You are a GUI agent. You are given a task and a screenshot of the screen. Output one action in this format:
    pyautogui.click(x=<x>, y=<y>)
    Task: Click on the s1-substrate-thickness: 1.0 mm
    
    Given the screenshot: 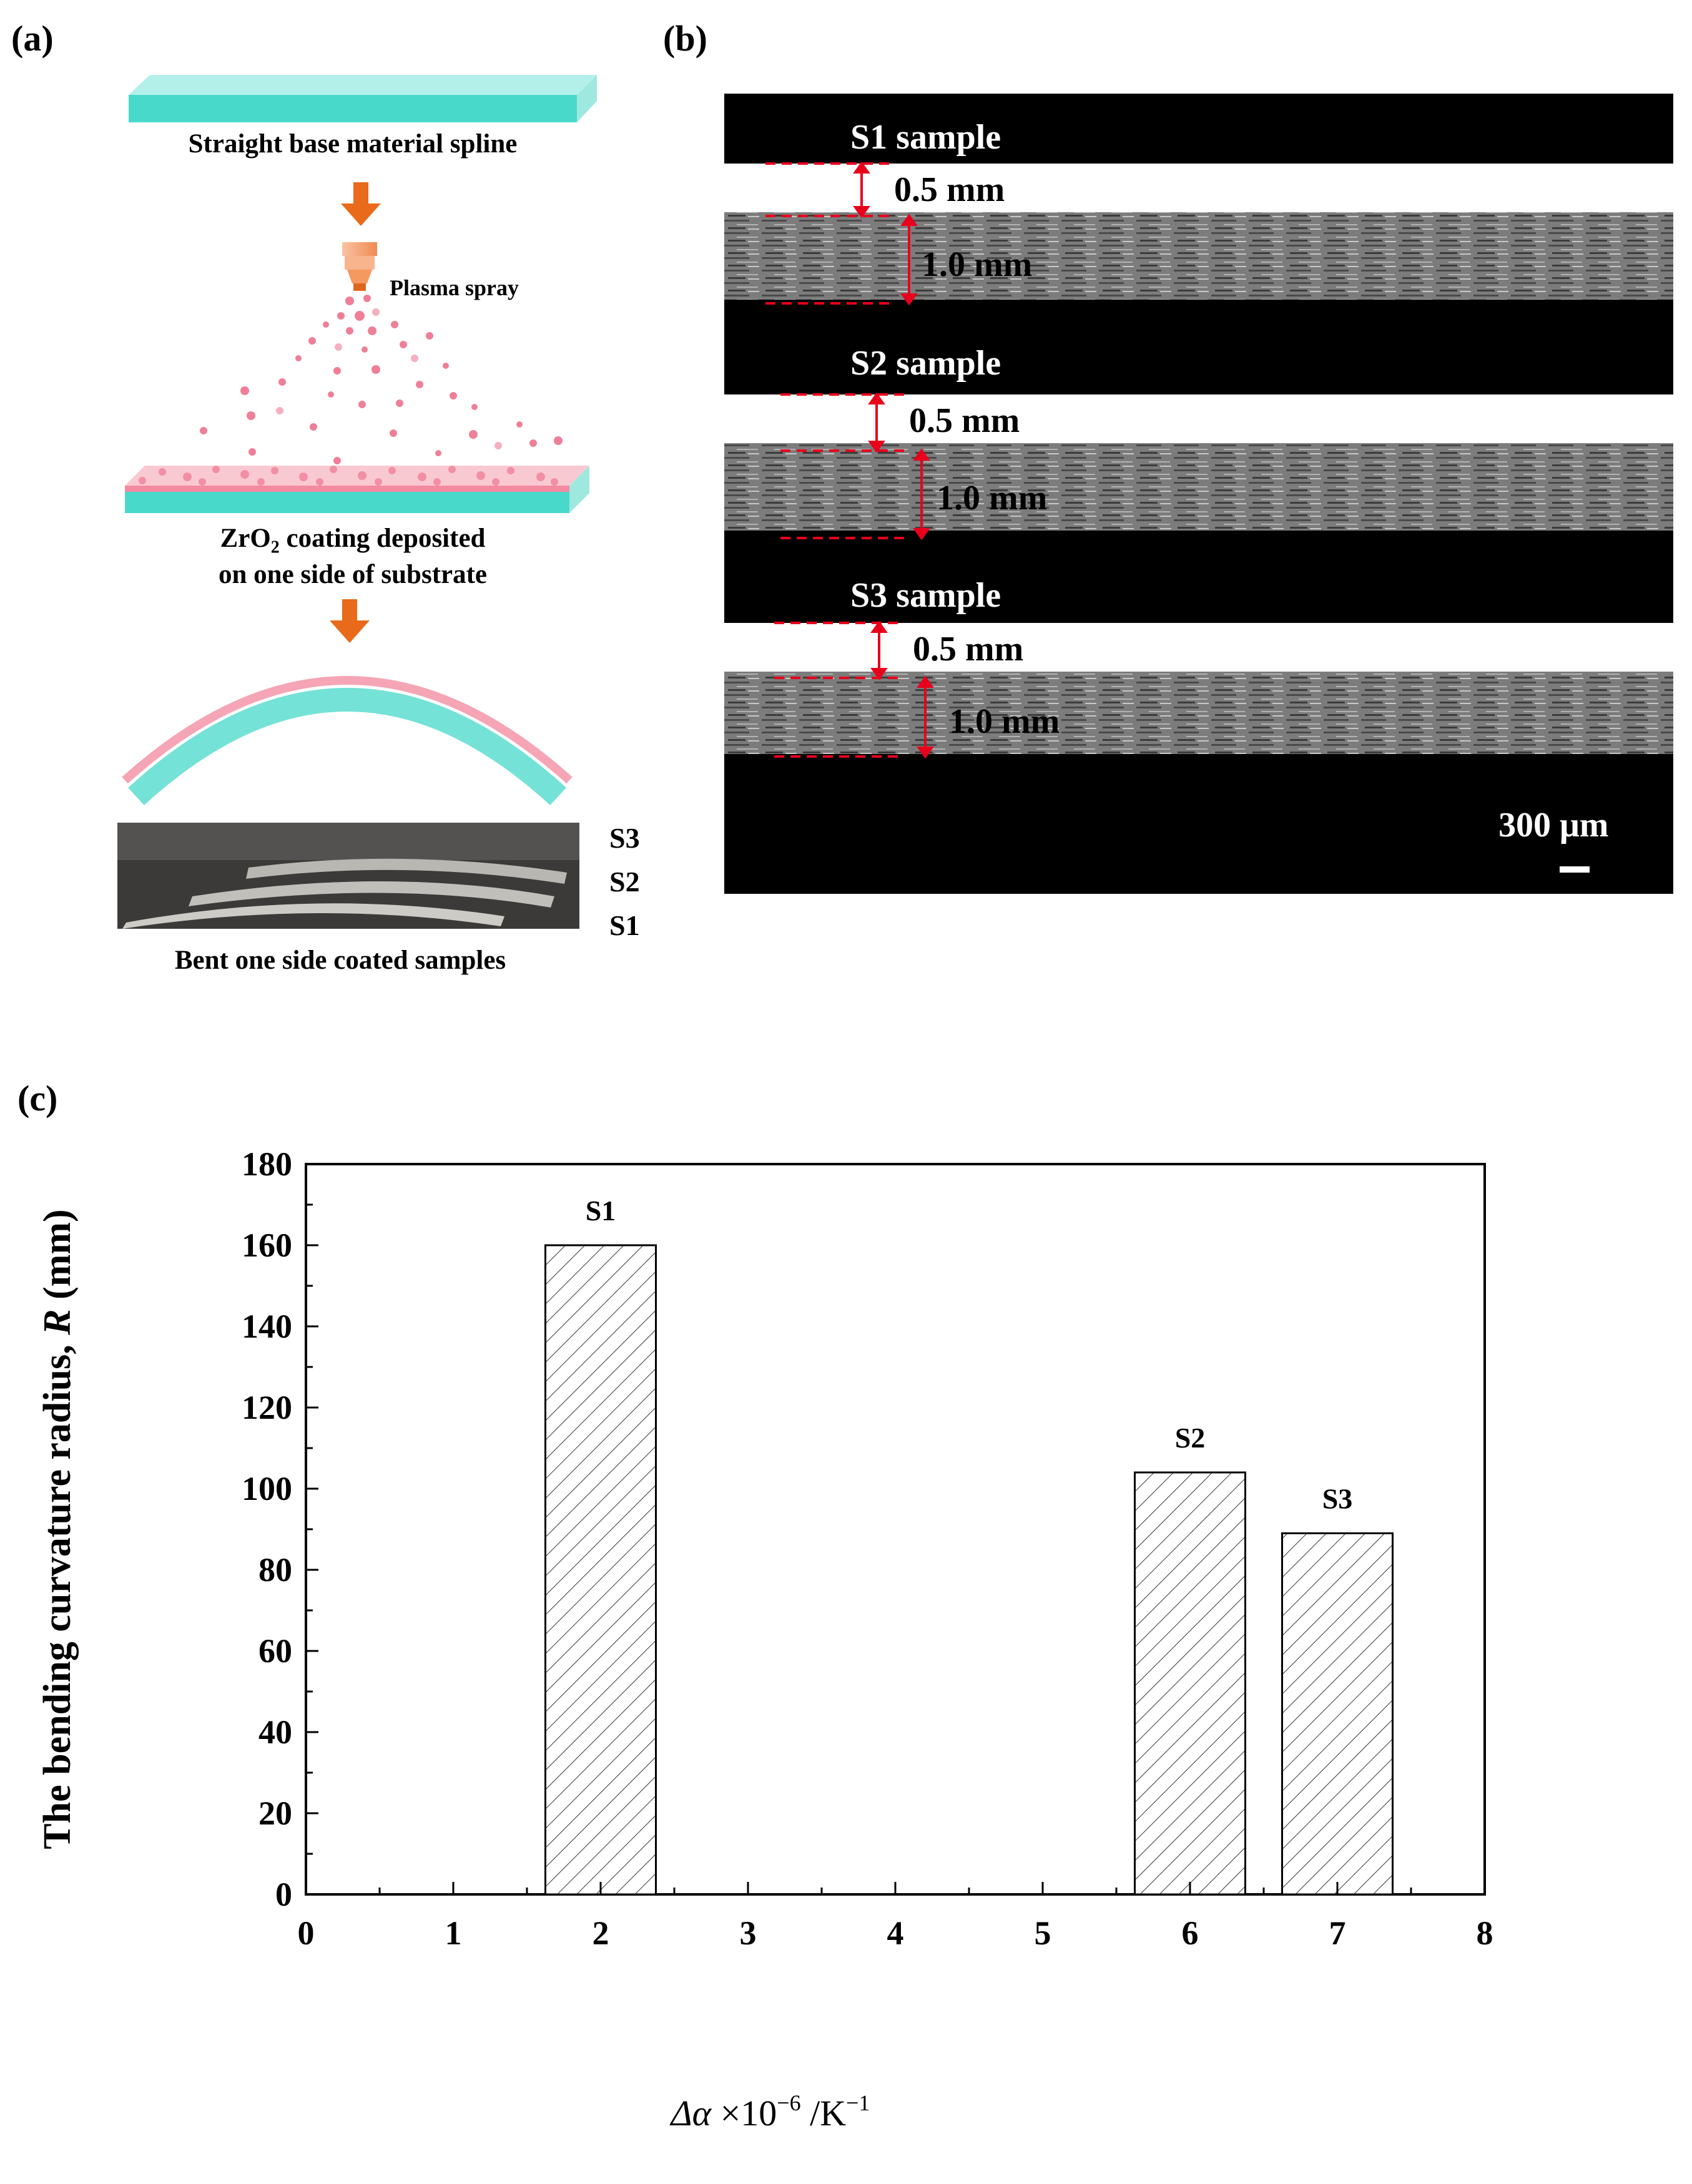 What is the action you would take?
    pyautogui.click(x=977, y=264)
    